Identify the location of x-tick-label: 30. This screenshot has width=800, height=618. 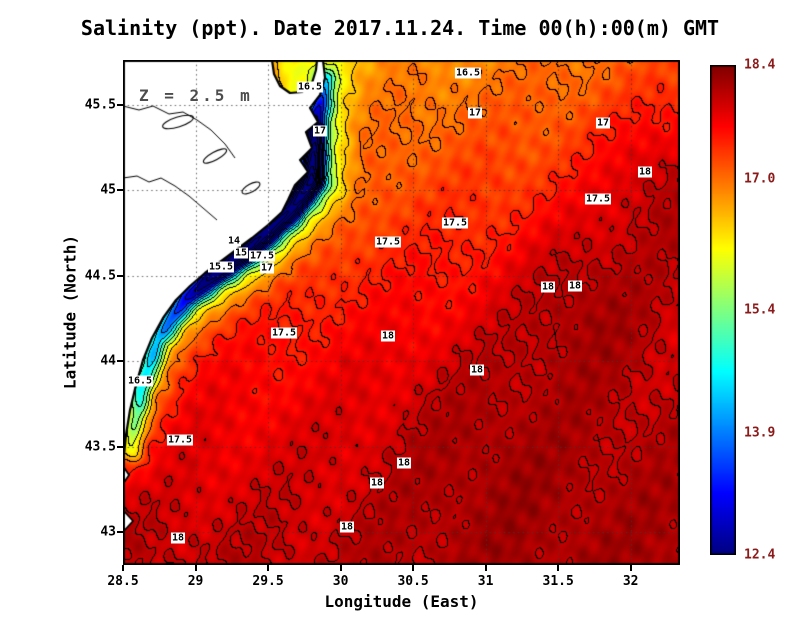
(340, 581).